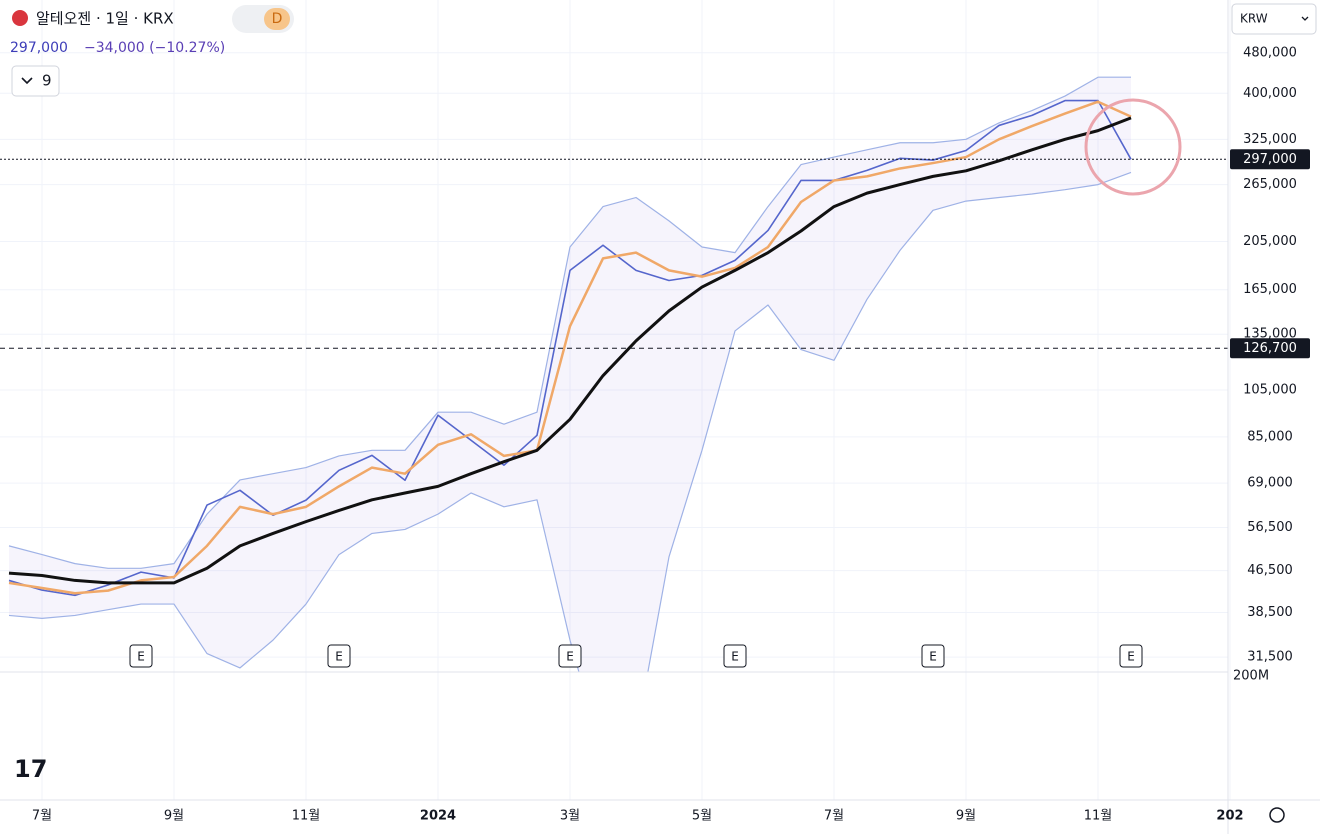 The image size is (1320, 834). Describe the element at coordinates (1270, 570) in the screenshot. I see `y-tick-label: 46,500` at that location.